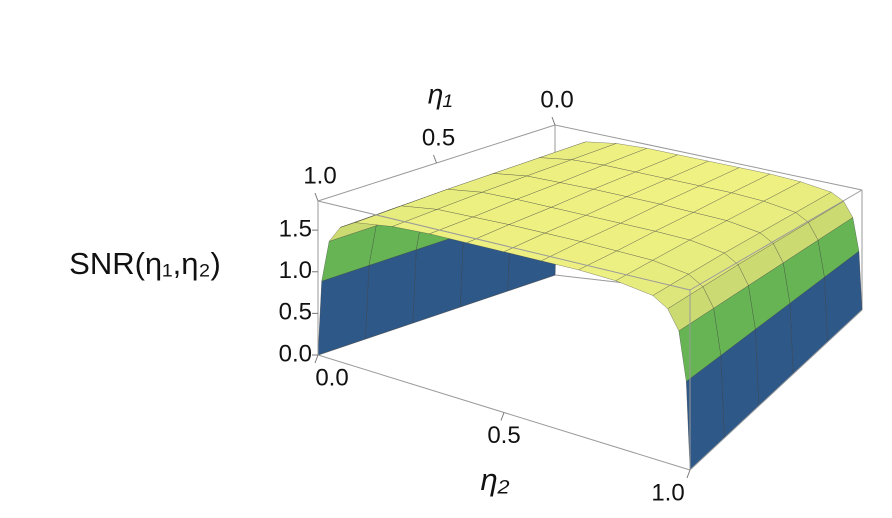  What do you see at coordinates (295, 312) in the screenshot?
I see `z-tick-label: 0.5` at bounding box center [295, 312].